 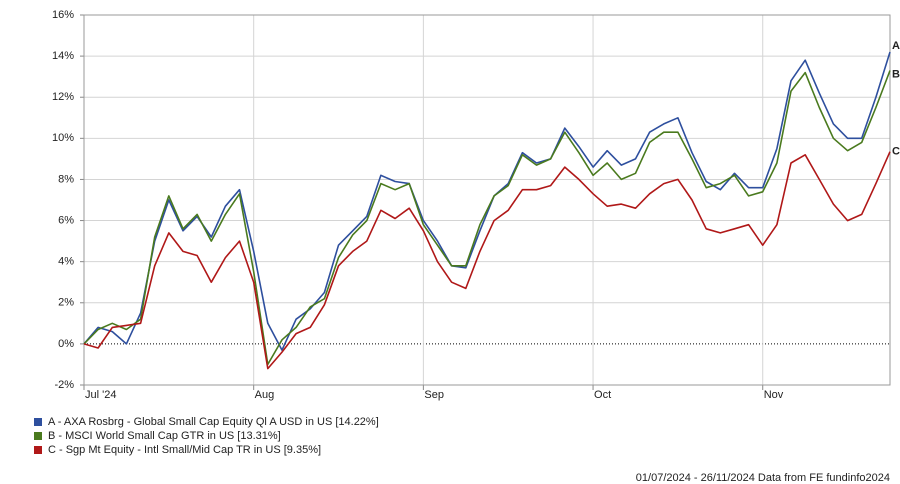 What do you see at coordinates (896, 152) in the screenshot?
I see `end-label: C` at bounding box center [896, 152].